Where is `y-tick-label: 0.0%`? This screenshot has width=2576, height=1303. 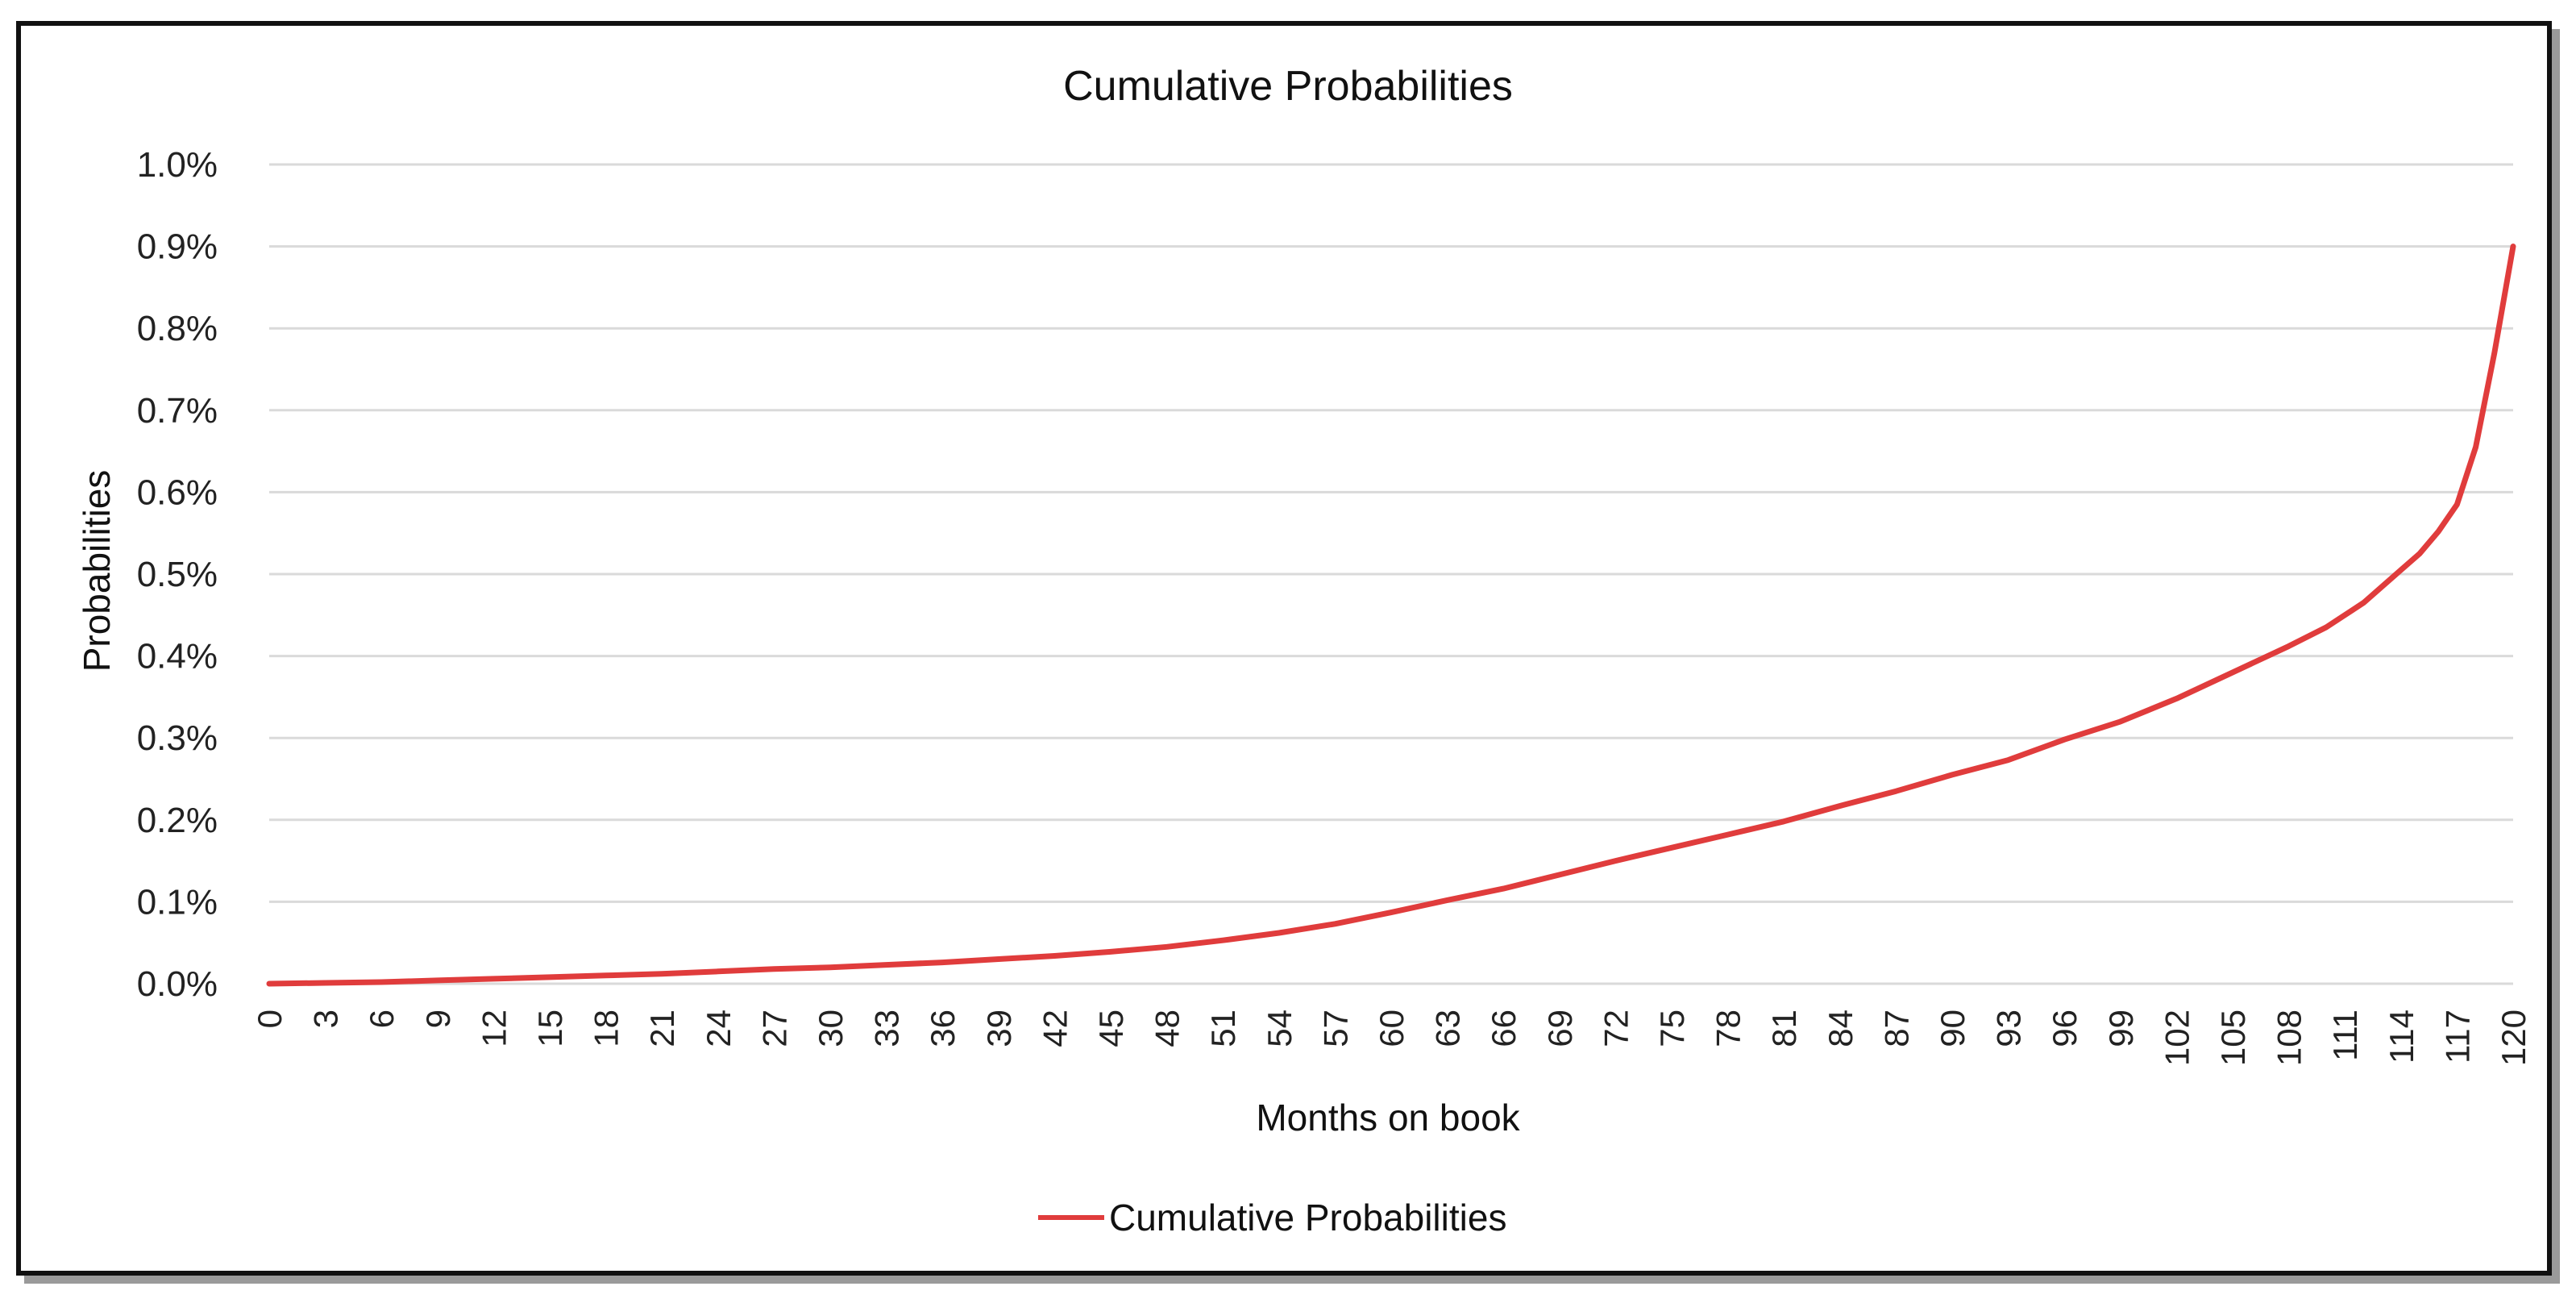
y-tick-label: 0.0% is located at coordinates (177, 984).